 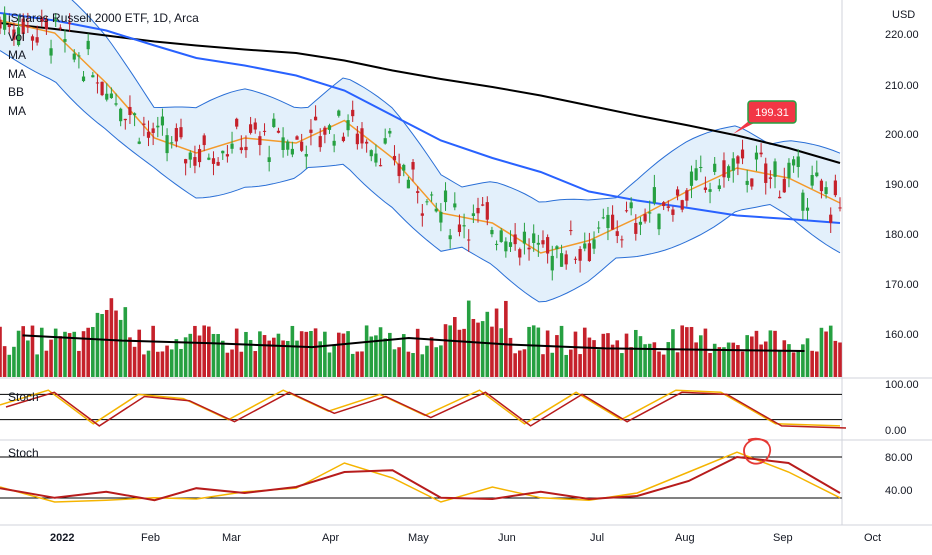 I want to click on stoch-1-label: Stoch, so click(x=23, y=397).